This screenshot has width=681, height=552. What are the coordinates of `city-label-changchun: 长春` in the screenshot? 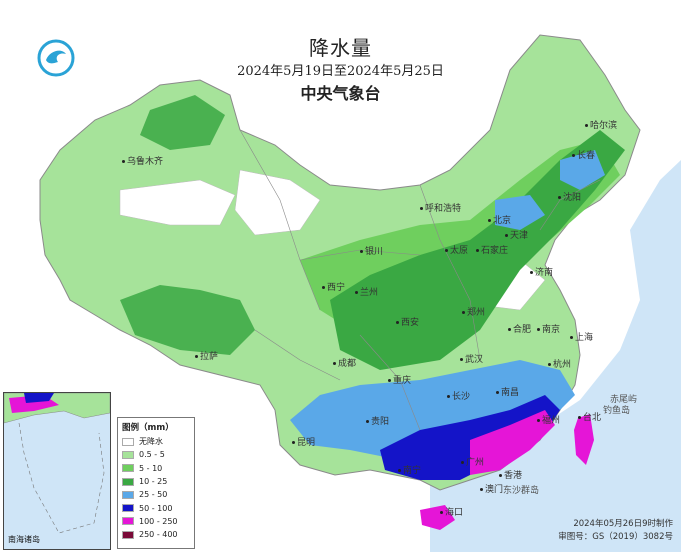 It's located at (583, 154).